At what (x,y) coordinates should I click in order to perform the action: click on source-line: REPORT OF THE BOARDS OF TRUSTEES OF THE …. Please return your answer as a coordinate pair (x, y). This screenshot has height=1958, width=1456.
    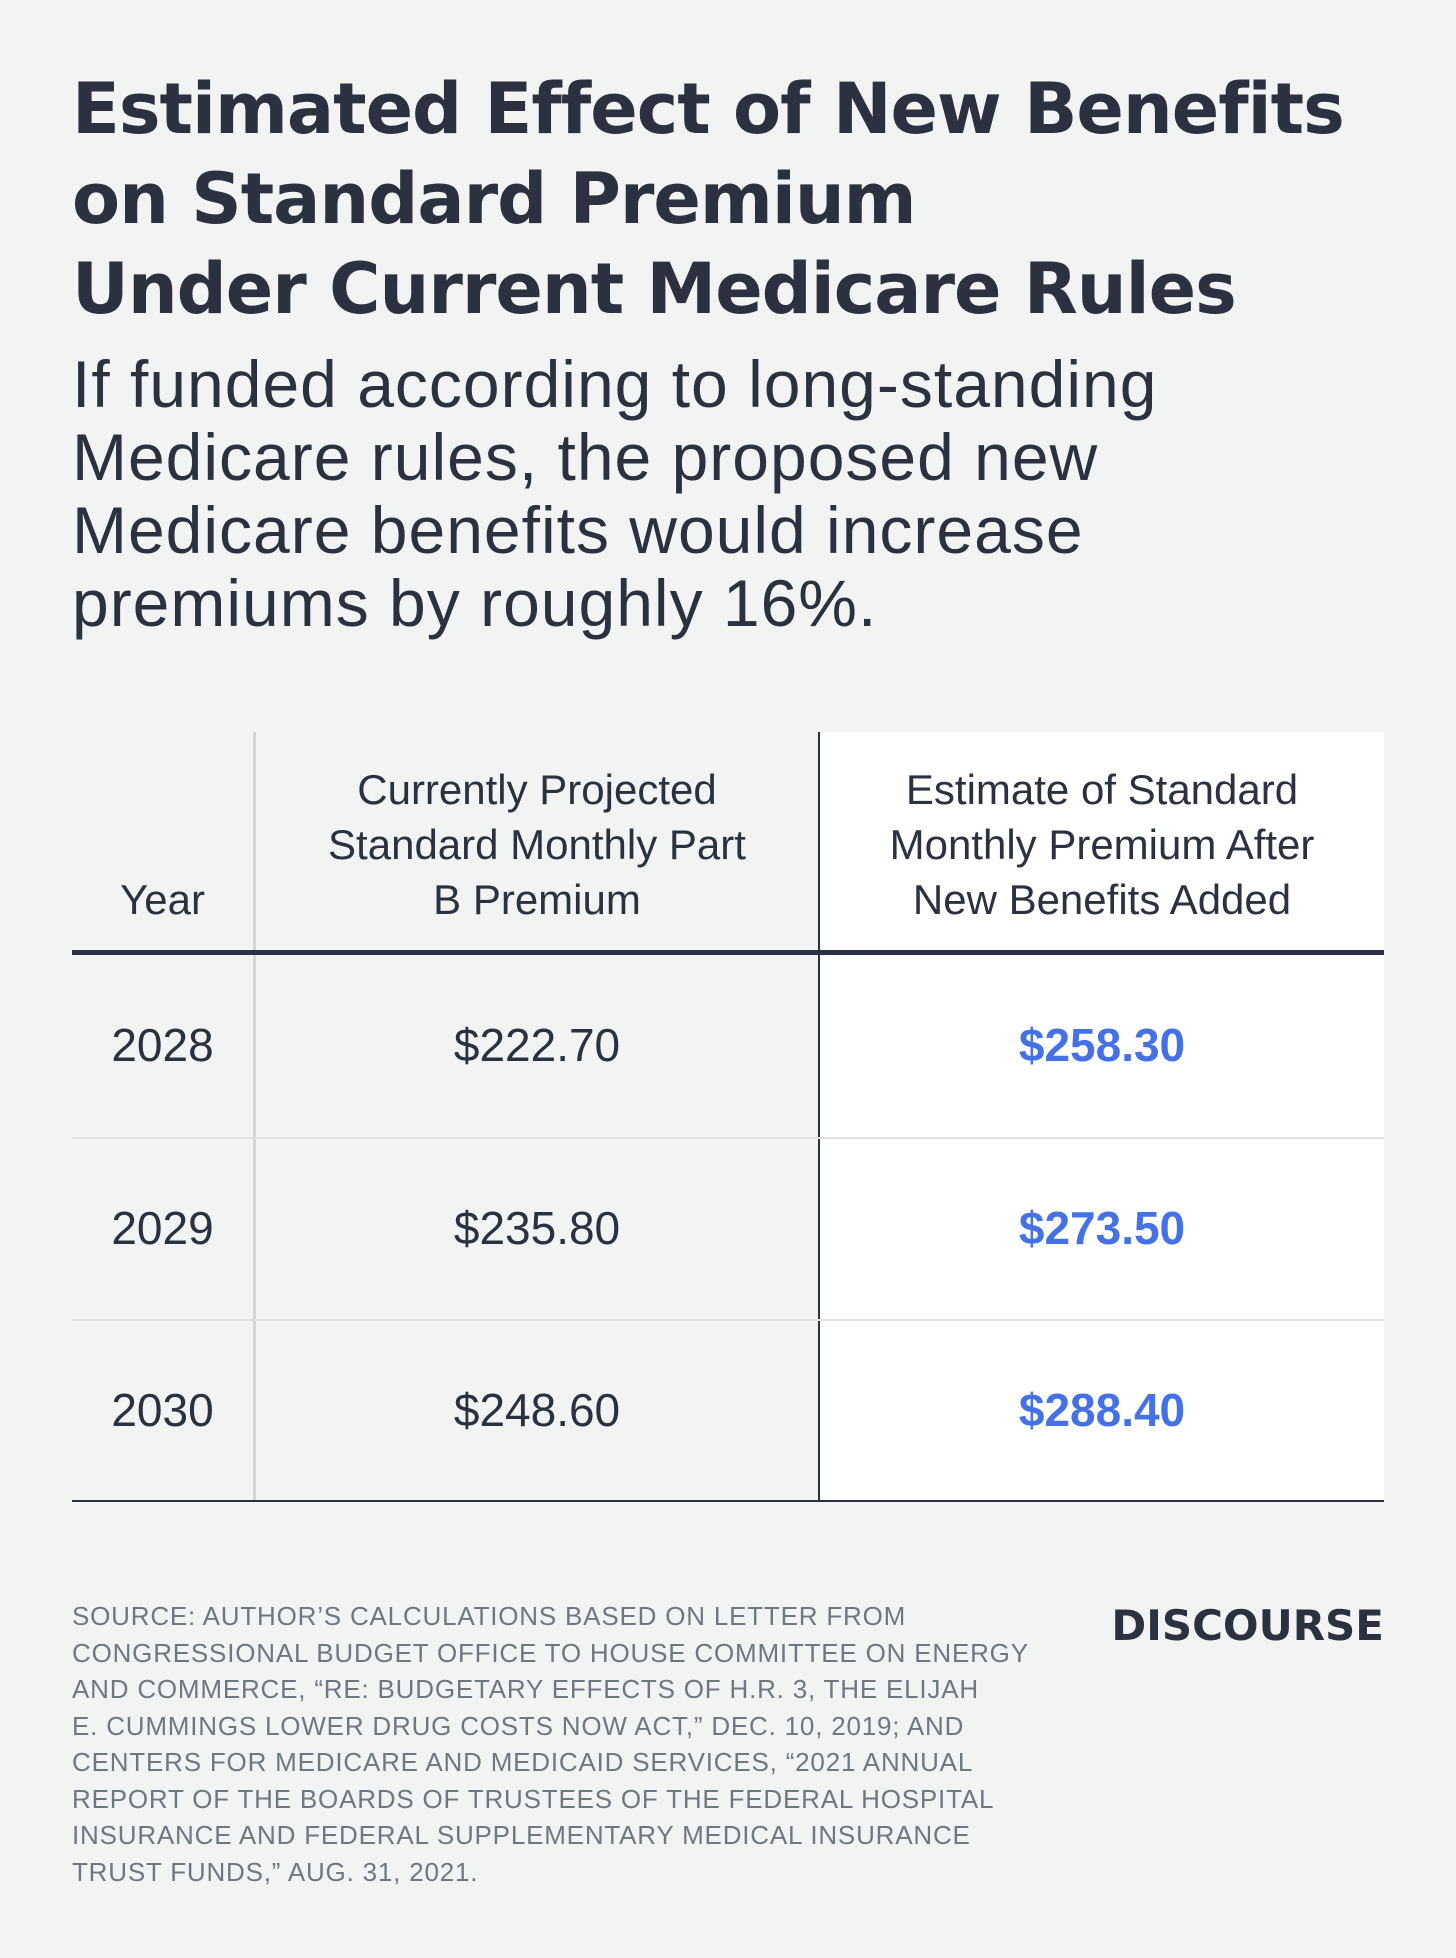
    Looking at the image, I should click on (533, 1798).